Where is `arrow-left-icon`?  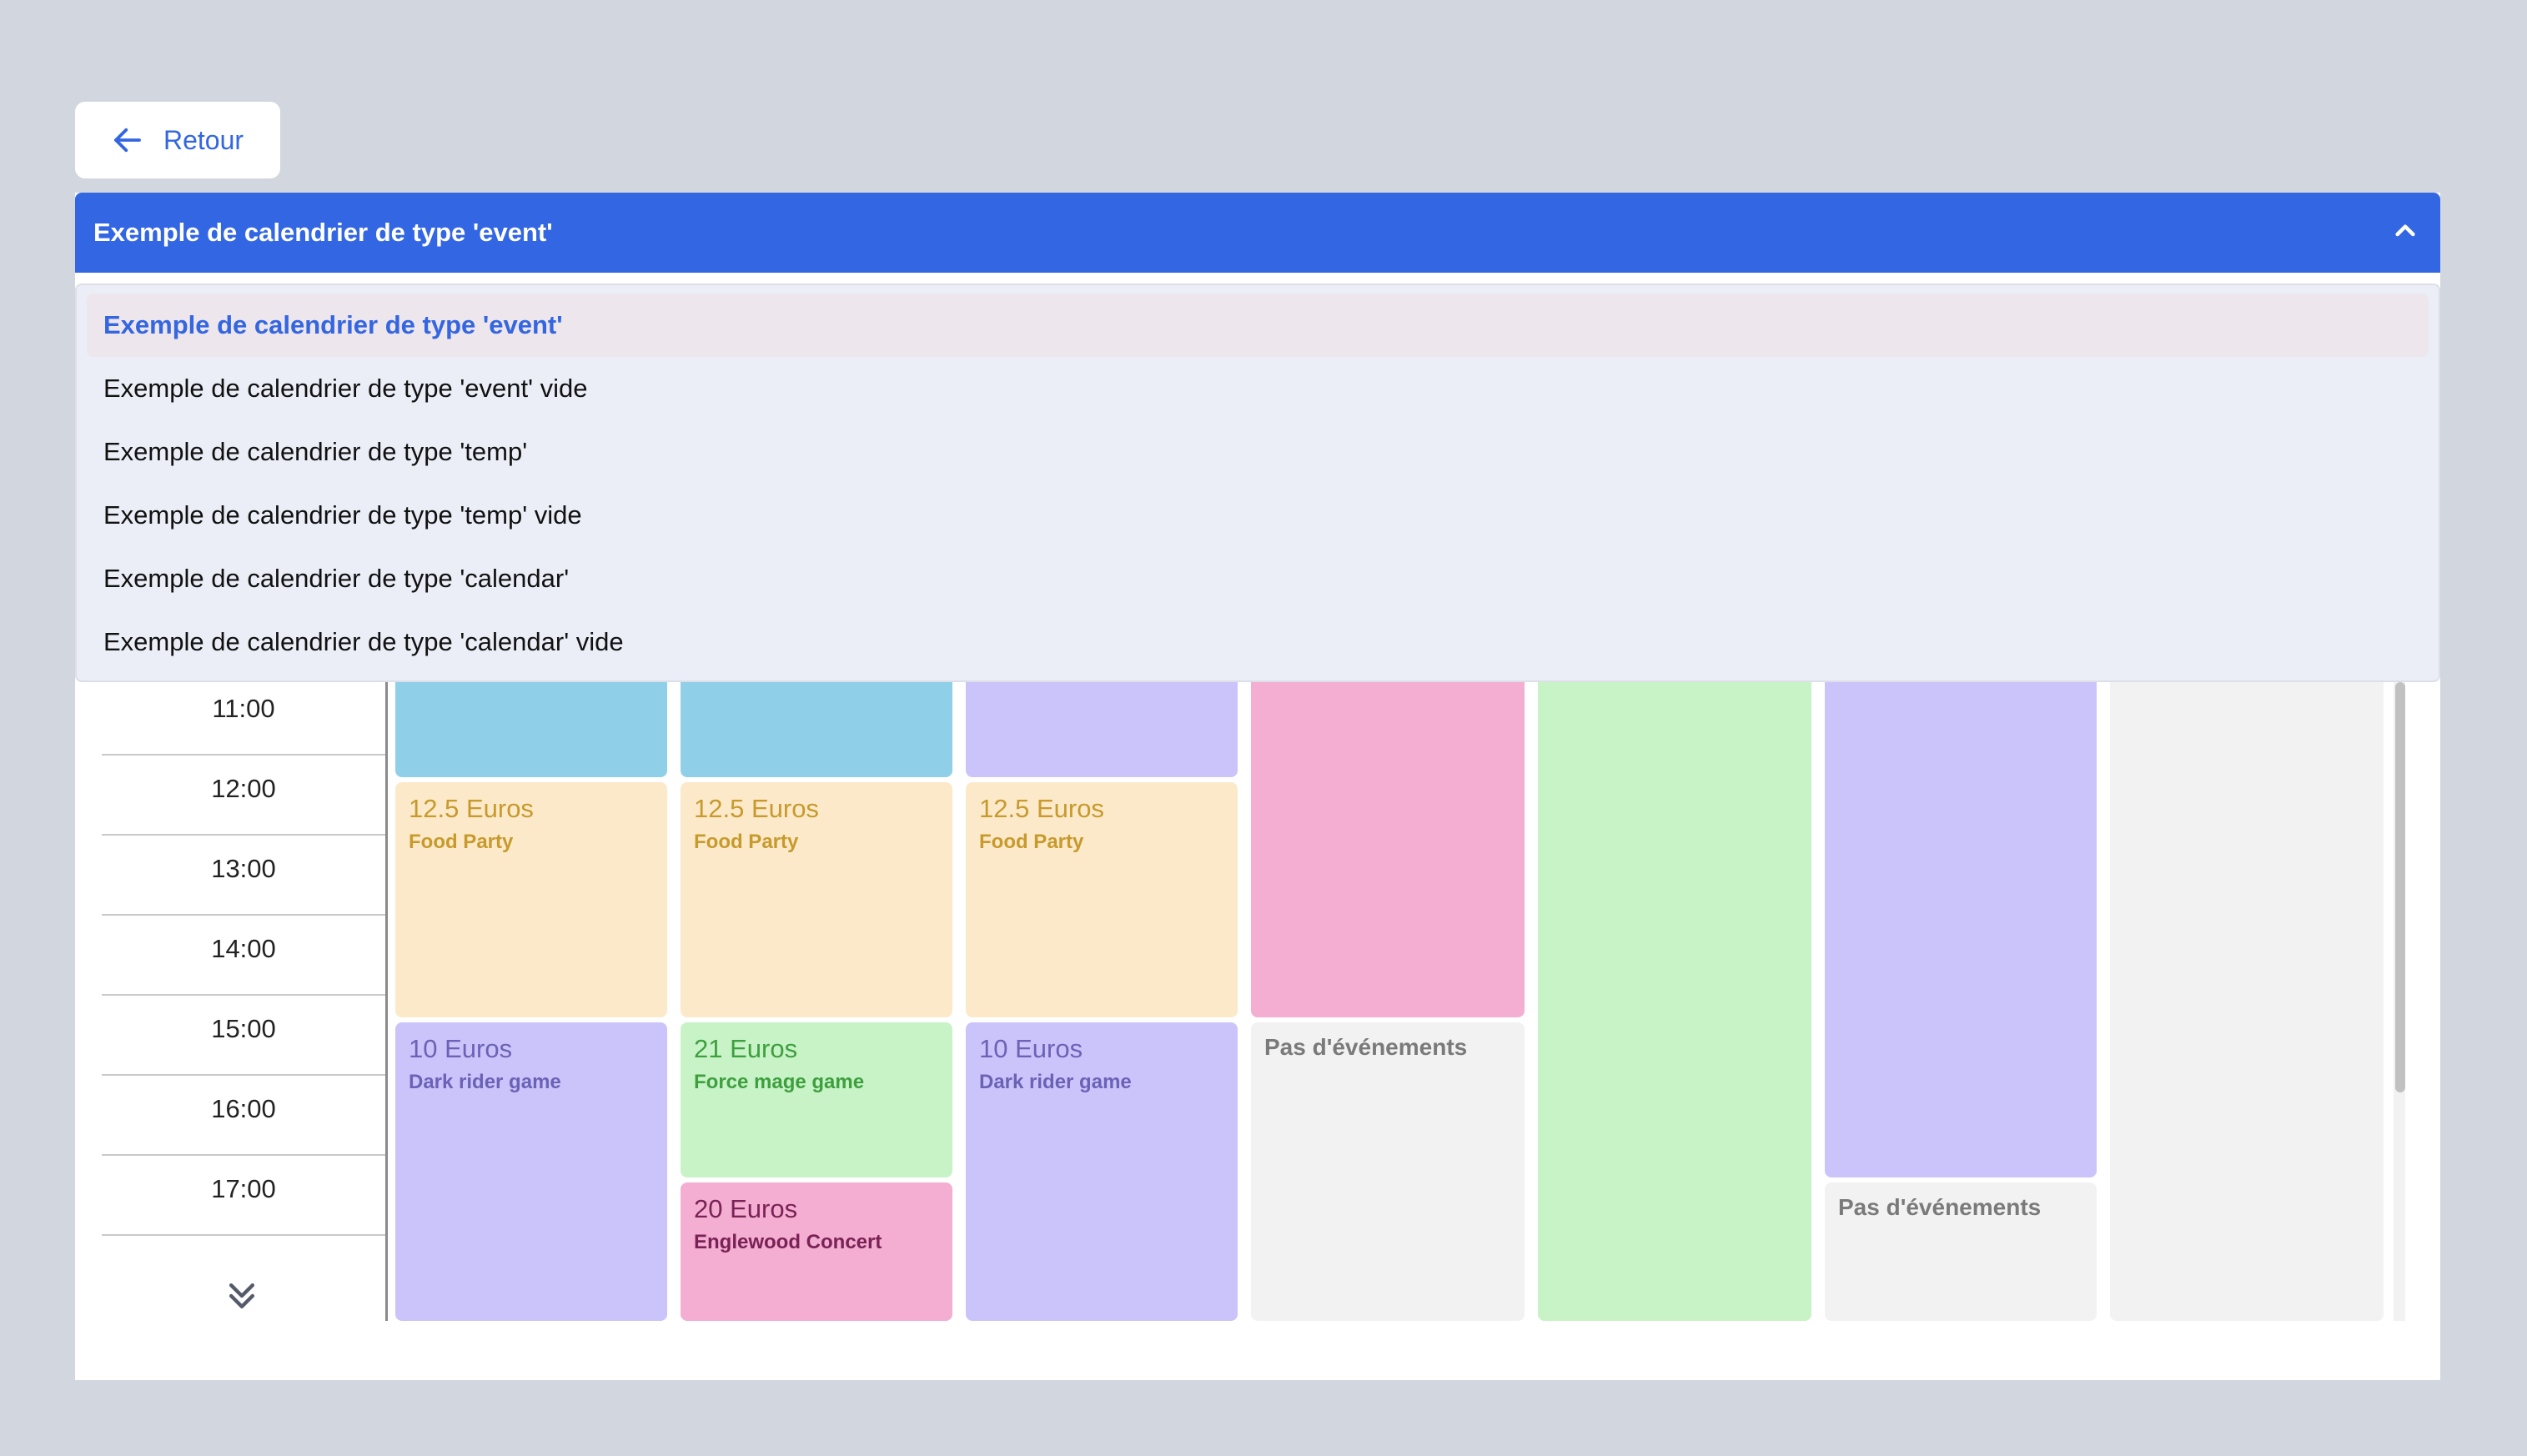
arrow-left-icon is located at coordinates (127, 140).